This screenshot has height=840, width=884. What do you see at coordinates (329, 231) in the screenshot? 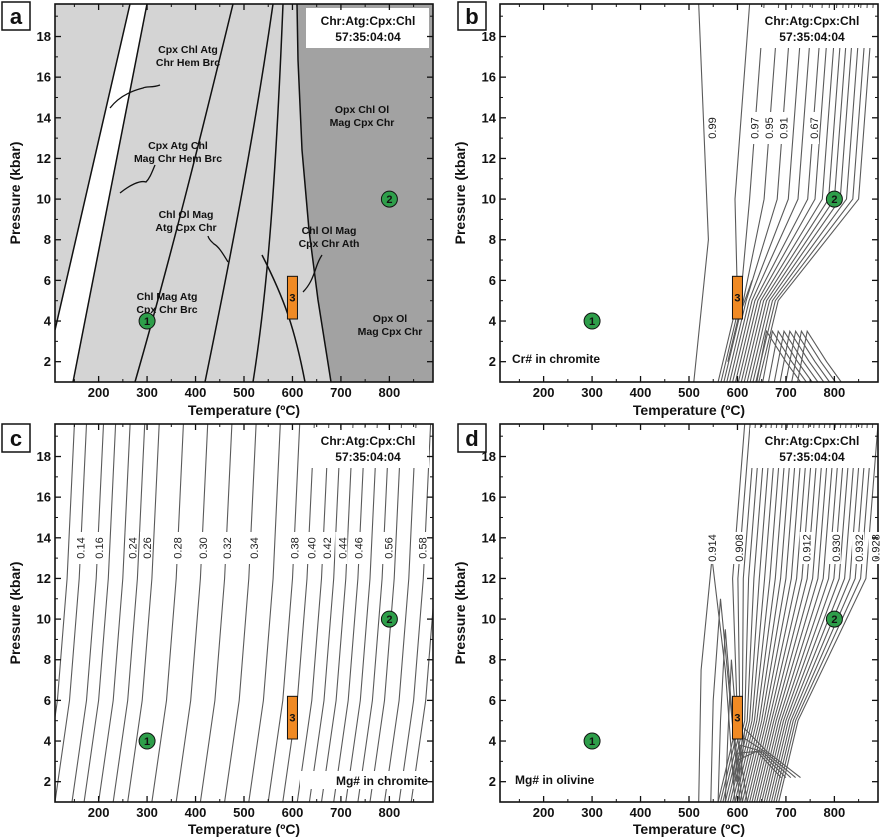
I see `field-label-6a: Chl Ol Mag` at bounding box center [329, 231].